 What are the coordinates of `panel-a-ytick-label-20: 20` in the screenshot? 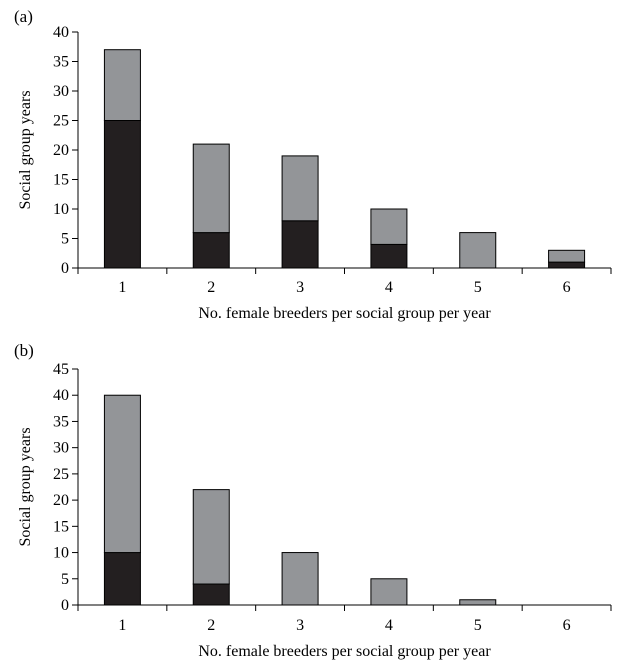 It's located at (61, 150).